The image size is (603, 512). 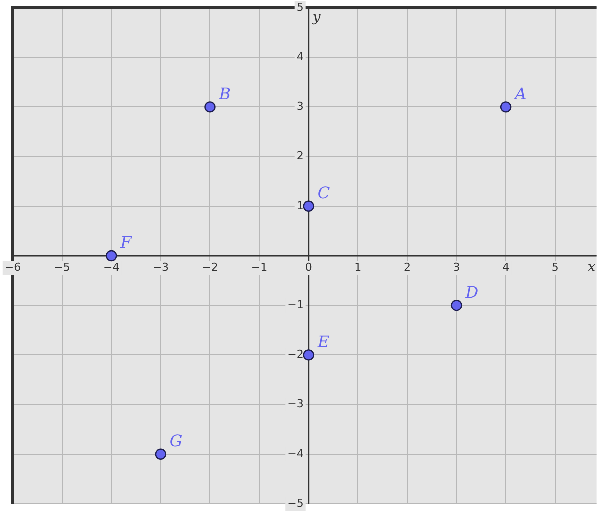 What do you see at coordinates (176, 441) in the screenshot?
I see `annotation: G` at bounding box center [176, 441].